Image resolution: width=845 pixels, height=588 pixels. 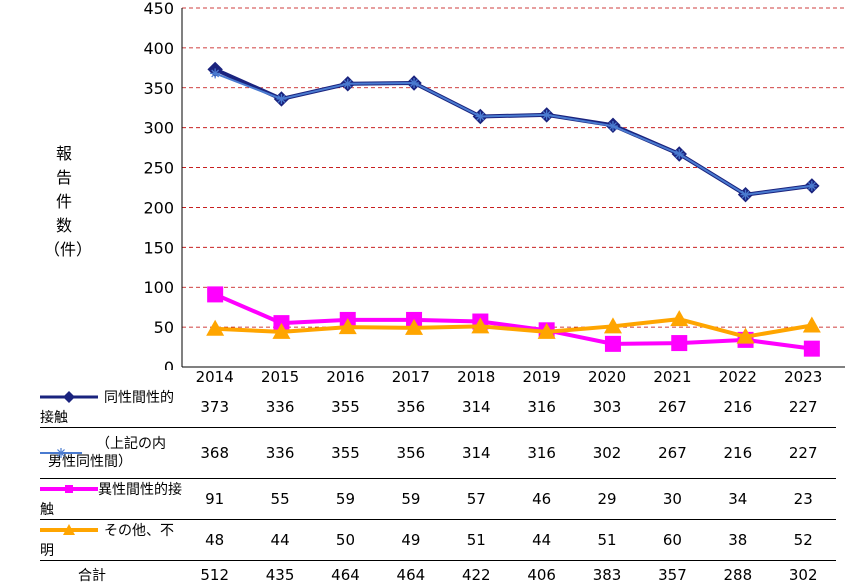 What do you see at coordinates (214, 453) in the screenshot?
I see `table-cell: 368` at bounding box center [214, 453].